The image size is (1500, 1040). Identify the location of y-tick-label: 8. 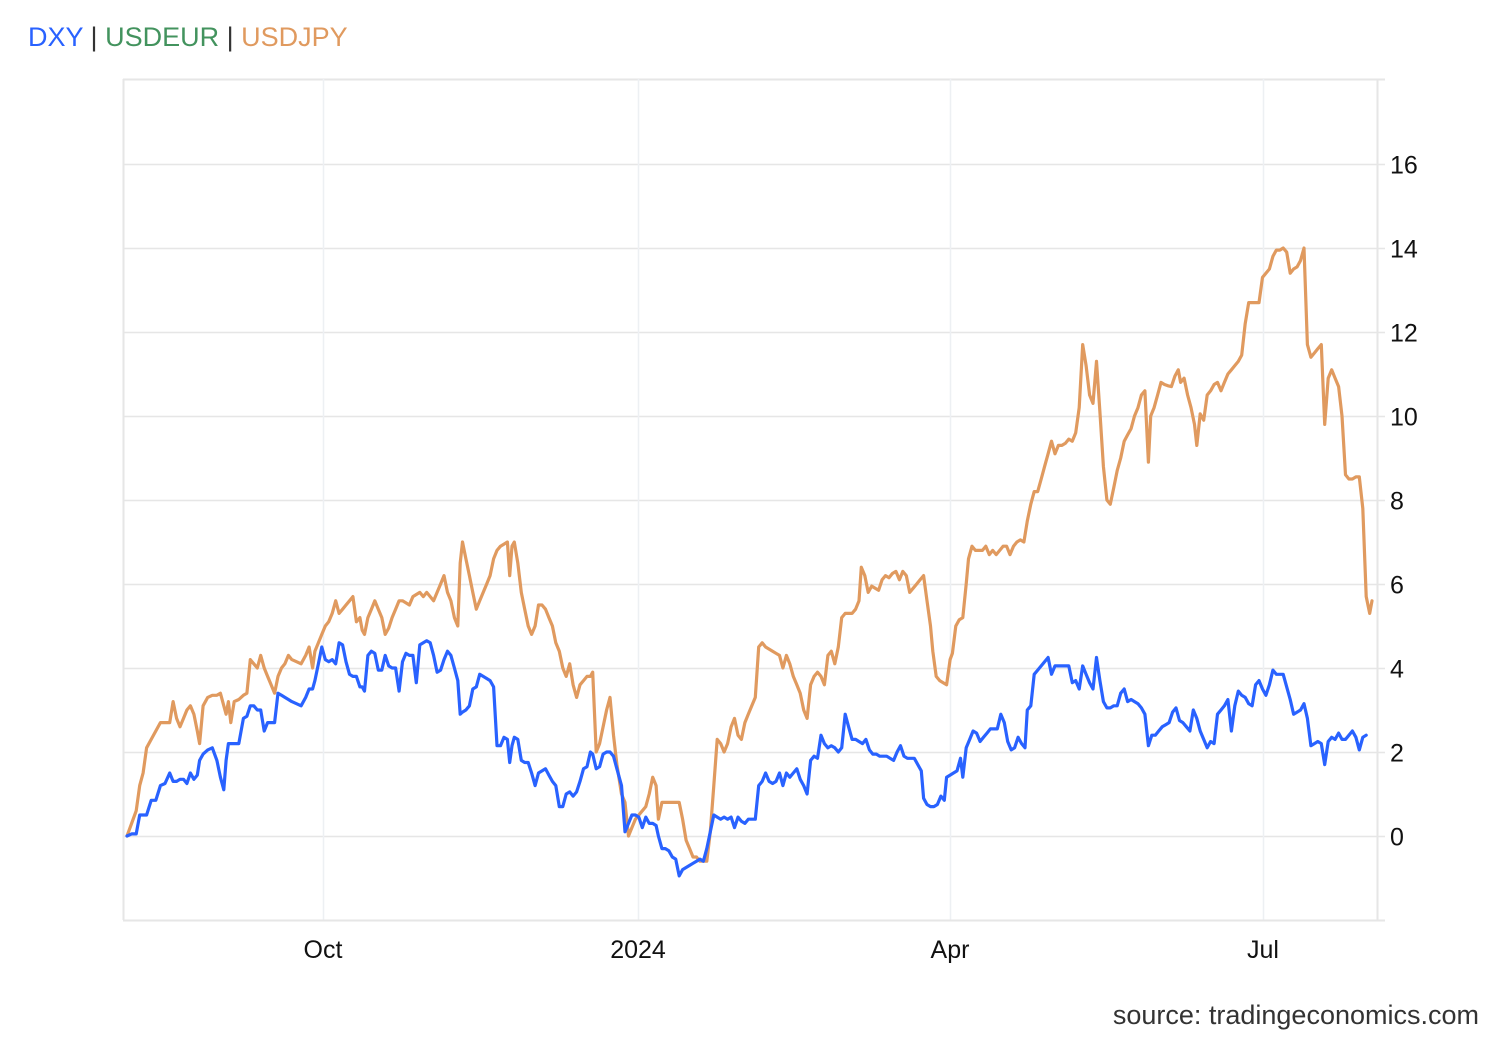
(1397, 502).